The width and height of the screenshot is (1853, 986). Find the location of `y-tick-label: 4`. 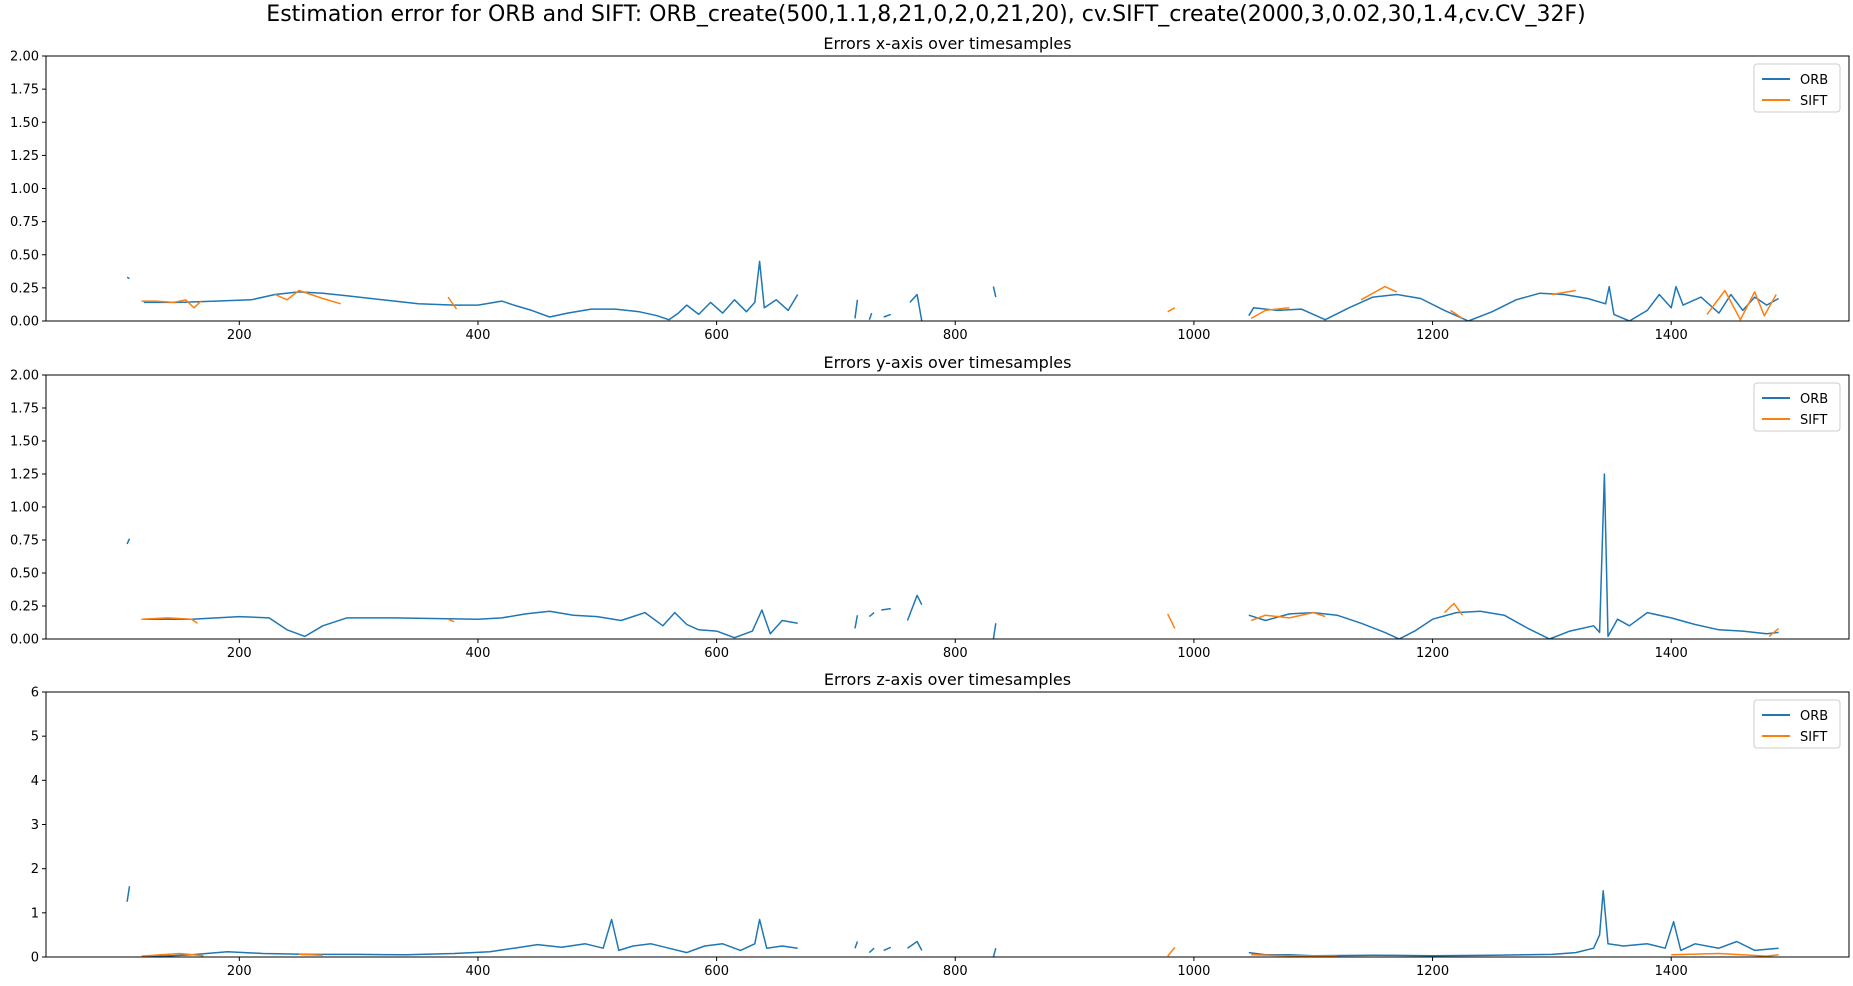

y-tick-label: 4 is located at coordinates (35, 781).